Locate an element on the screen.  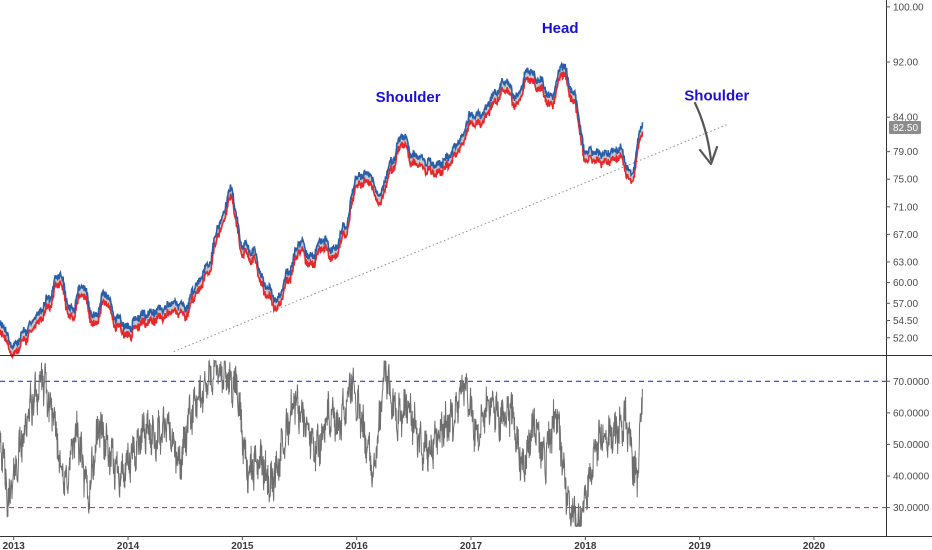
price-tick-label: 52.00 is located at coordinates (905, 338).